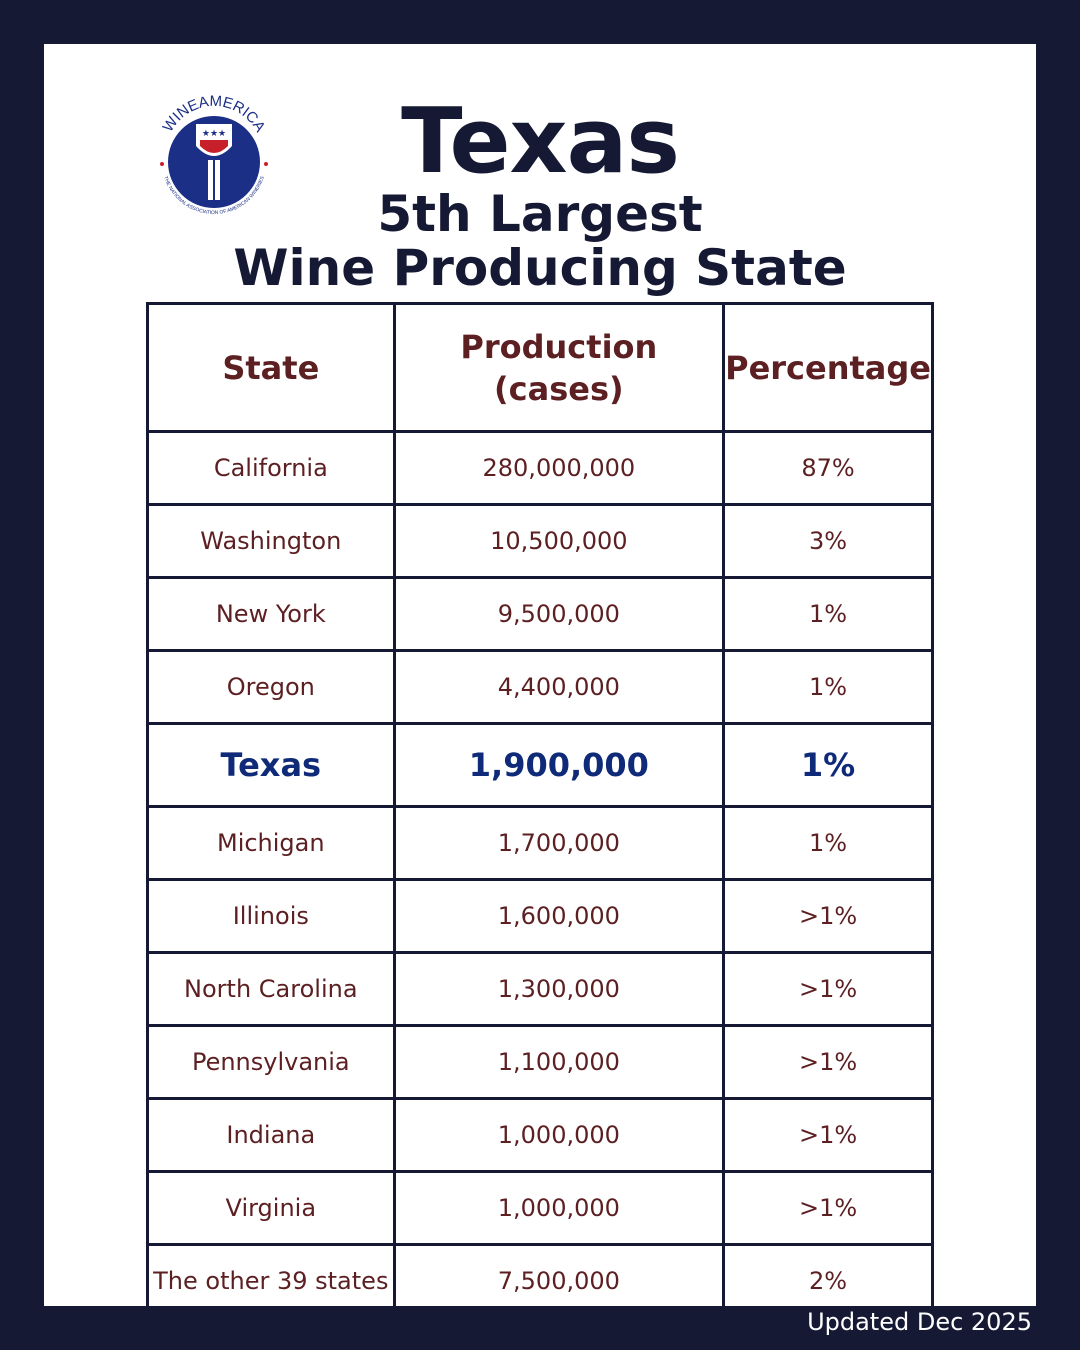 This screenshot has width=1080, height=1350. What do you see at coordinates (540, 268) in the screenshot?
I see `subtitle-line-2: Wine Producing State` at bounding box center [540, 268].